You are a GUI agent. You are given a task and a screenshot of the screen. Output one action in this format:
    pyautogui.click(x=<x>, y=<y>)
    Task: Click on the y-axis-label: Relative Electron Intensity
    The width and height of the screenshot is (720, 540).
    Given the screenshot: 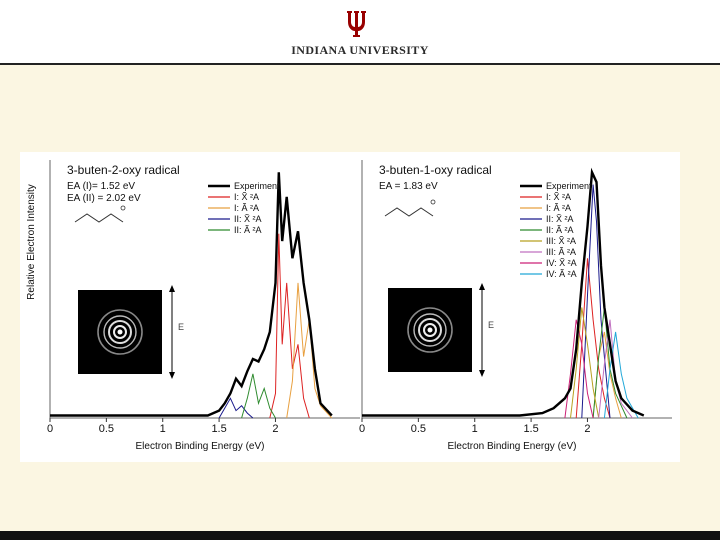 What is the action you would take?
    pyautogui.click(x=31, y=242)
    